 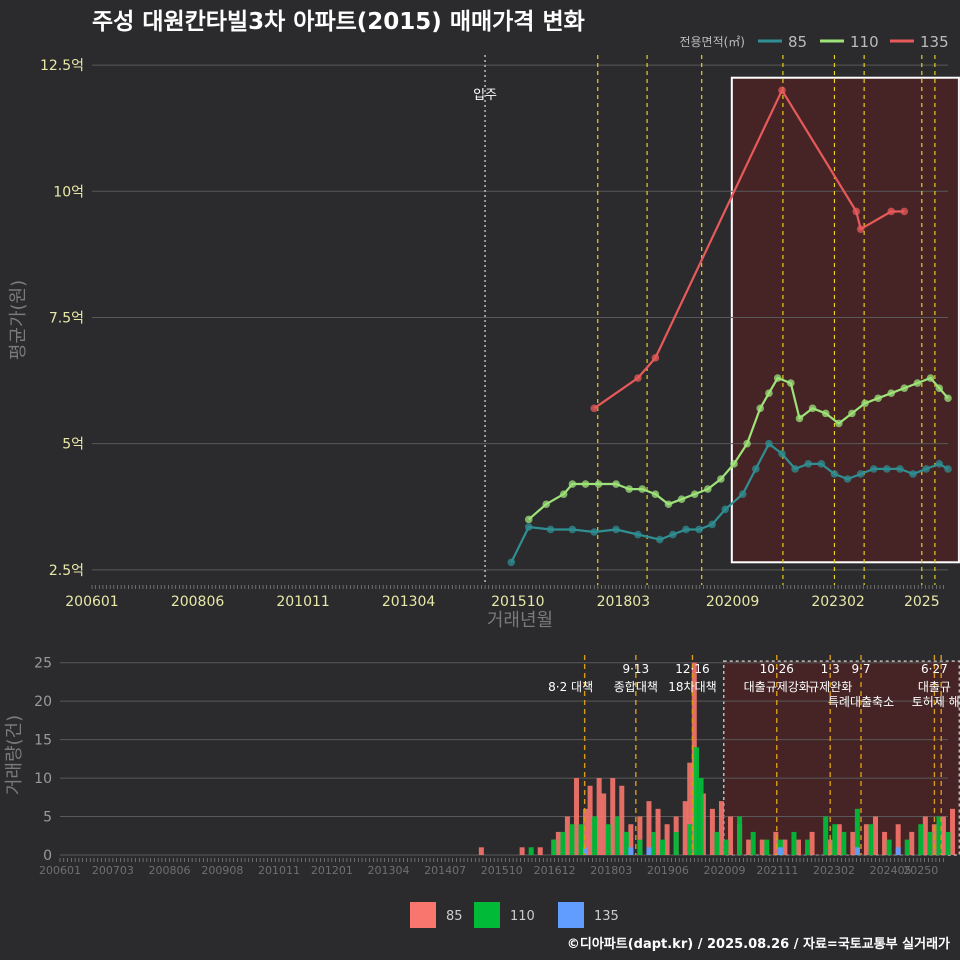 I want to click on x-tick-label: 200806, so click(x=198, y=602).